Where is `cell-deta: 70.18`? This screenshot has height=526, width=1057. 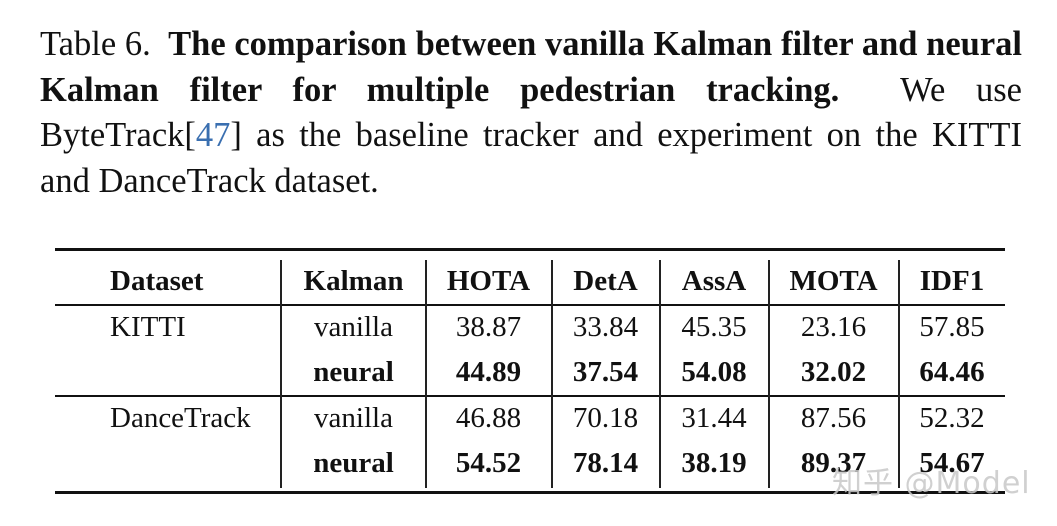
cell-deta: 70.18 is located at coordinates (605, 418).